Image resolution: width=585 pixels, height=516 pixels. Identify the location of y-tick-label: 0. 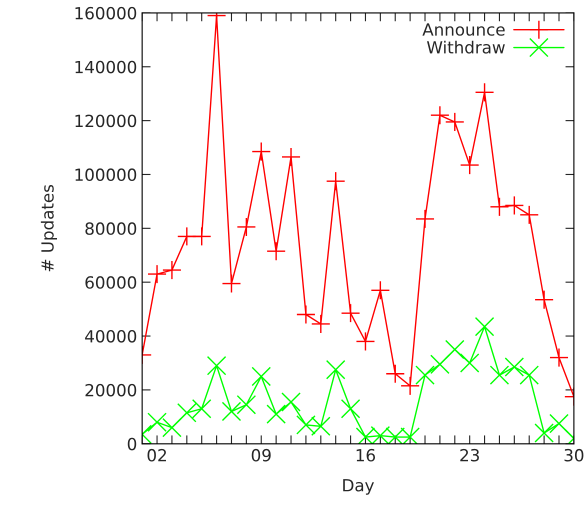
(132, 444).